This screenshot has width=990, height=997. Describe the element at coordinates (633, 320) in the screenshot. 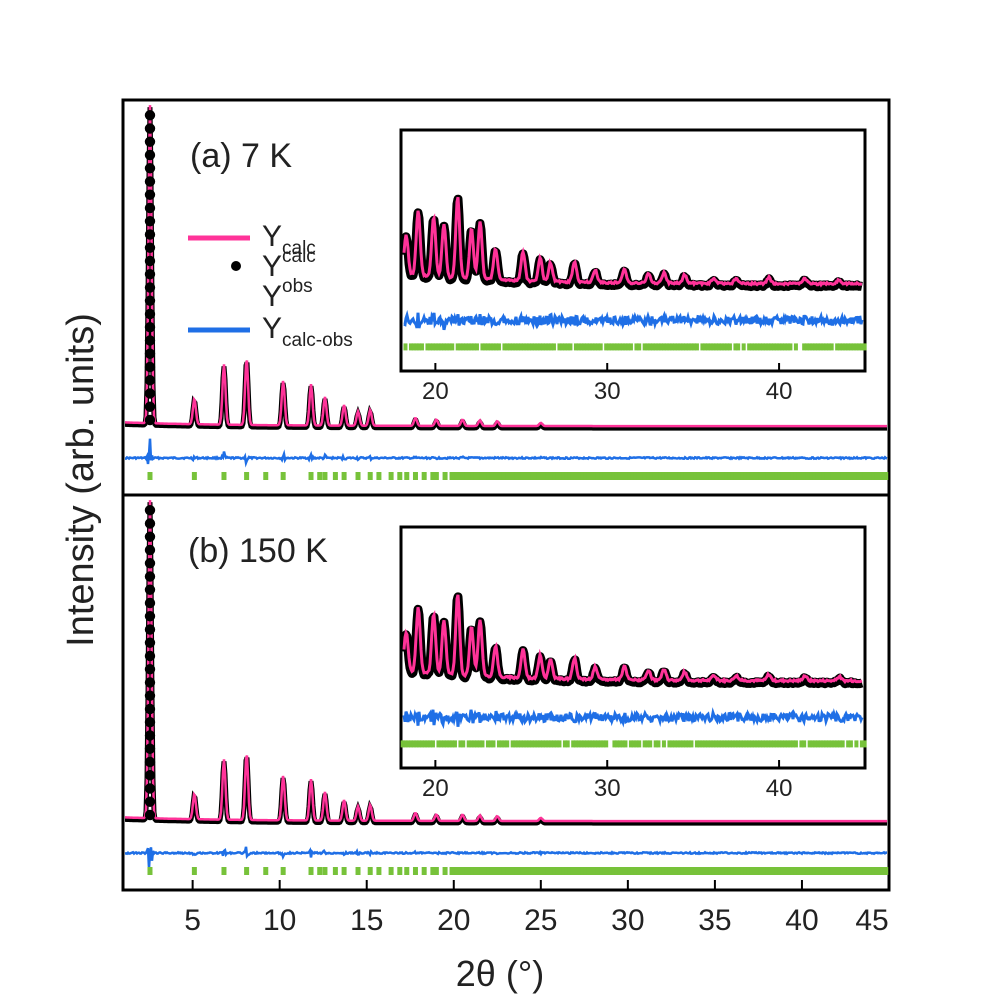

I see `inset-diff-trace` at that location.